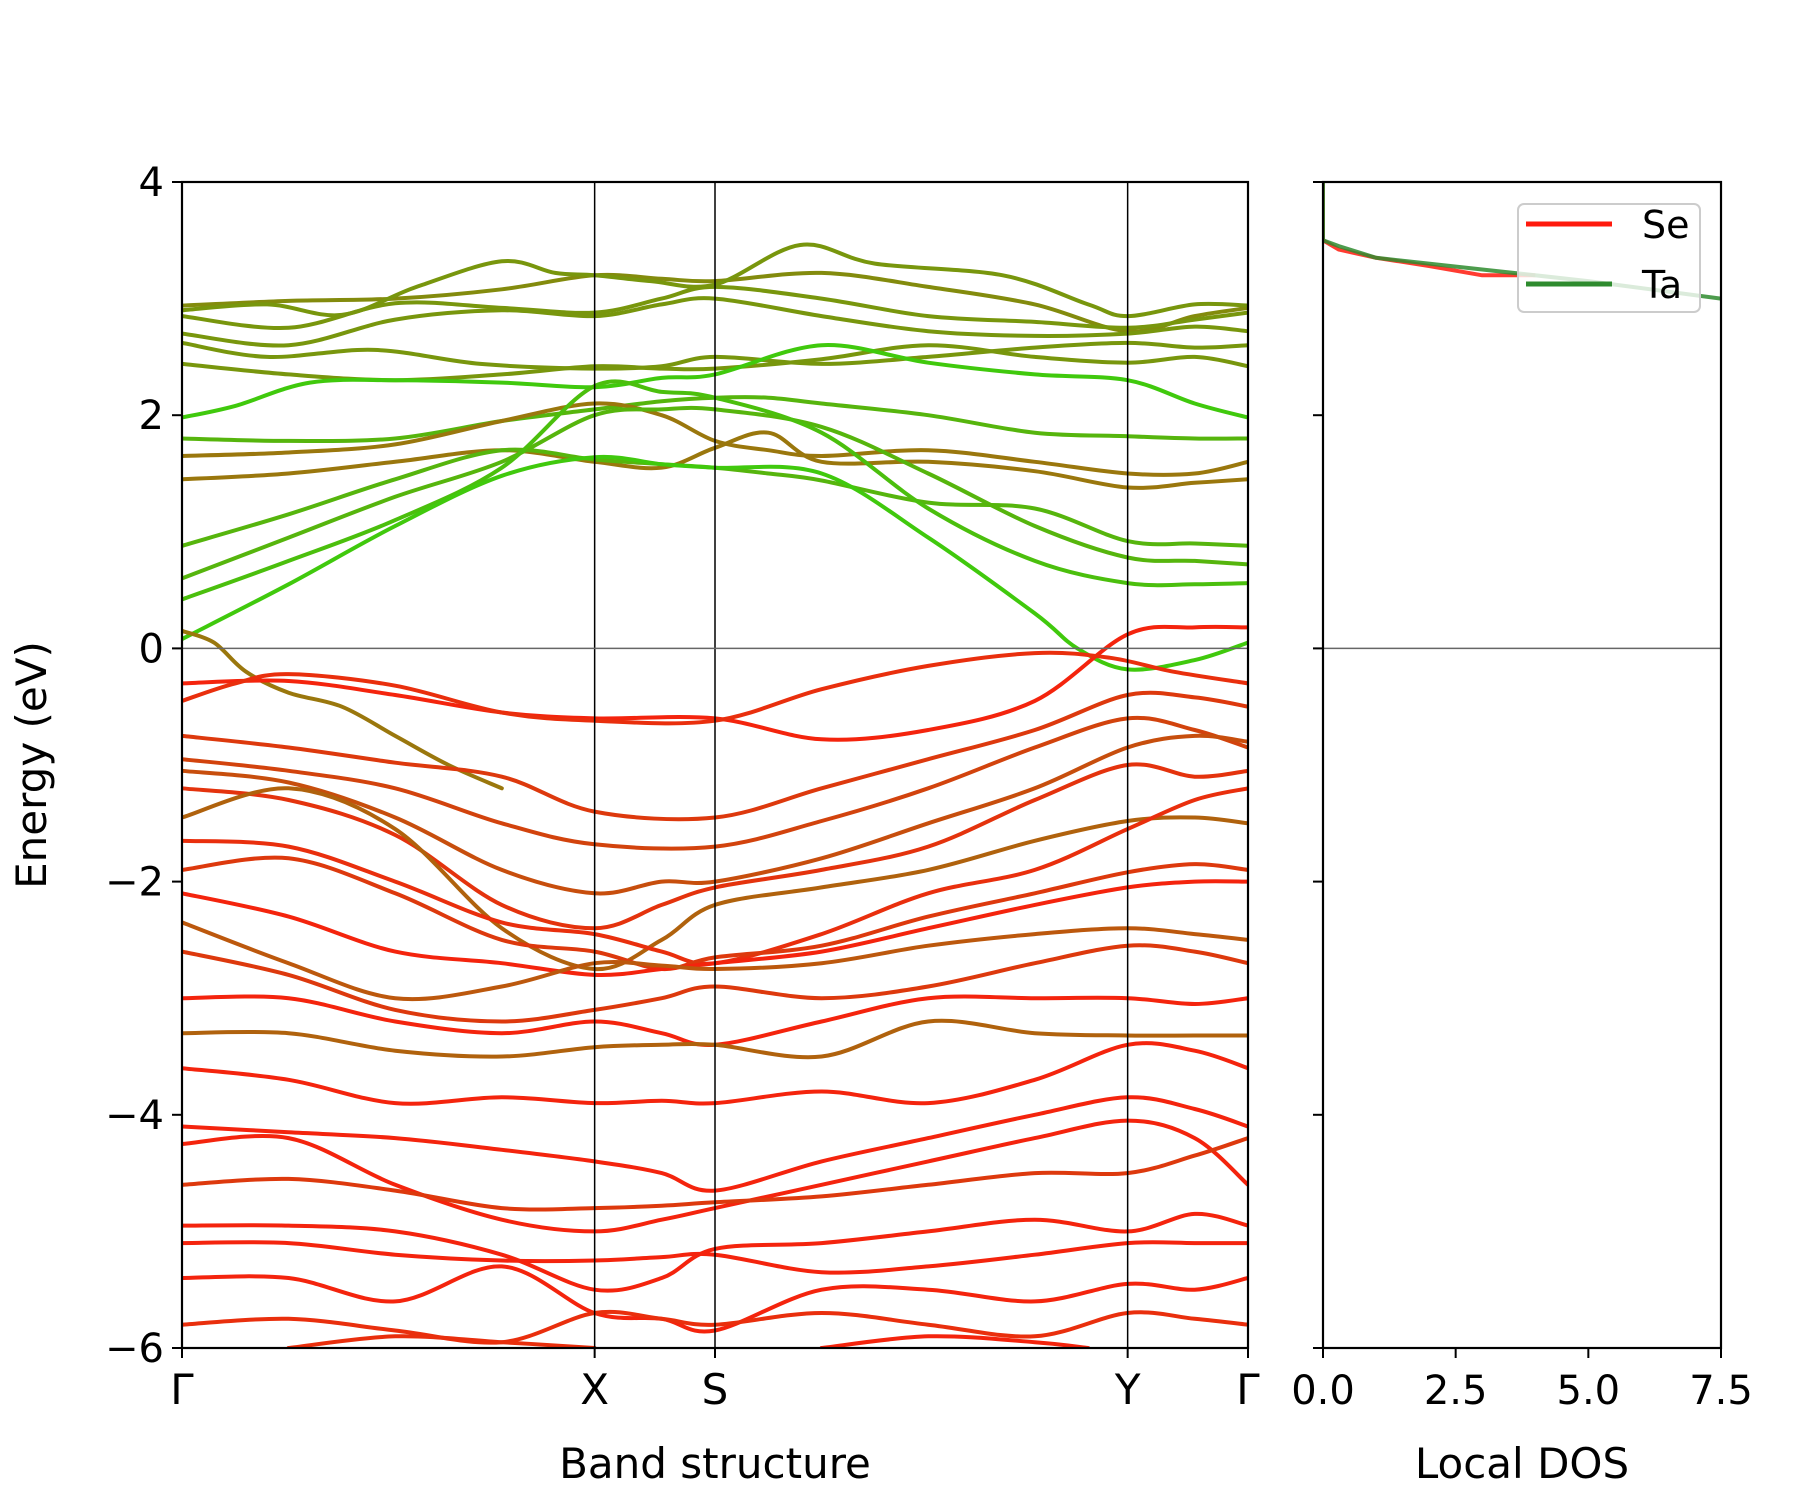  Describe the element at coordinates (1589, 1391) in the screenshot. I see `dos-tick-label: 5.0` at that location.